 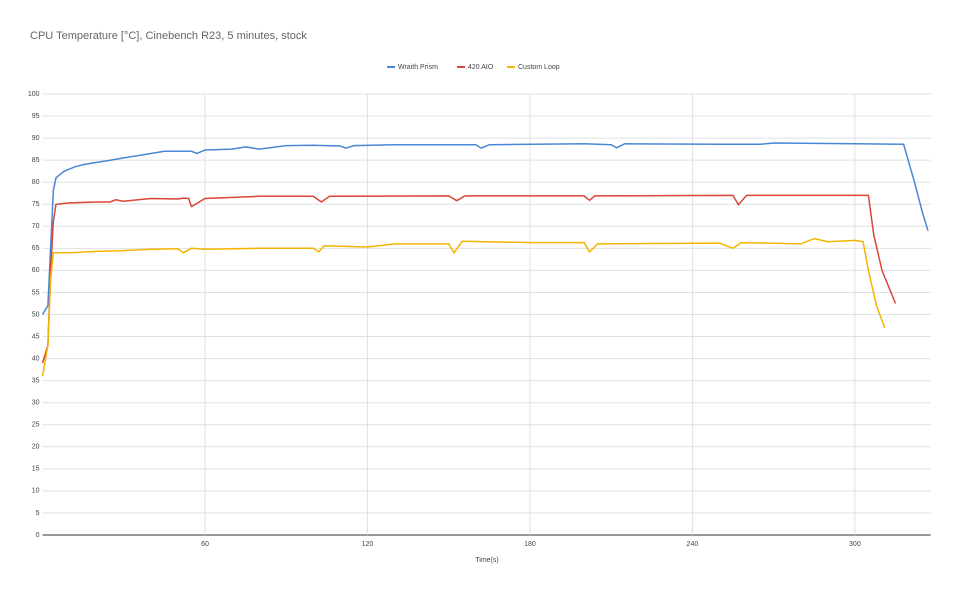 I want to click on y-tick-label: 80, so click(x=36, y=182).